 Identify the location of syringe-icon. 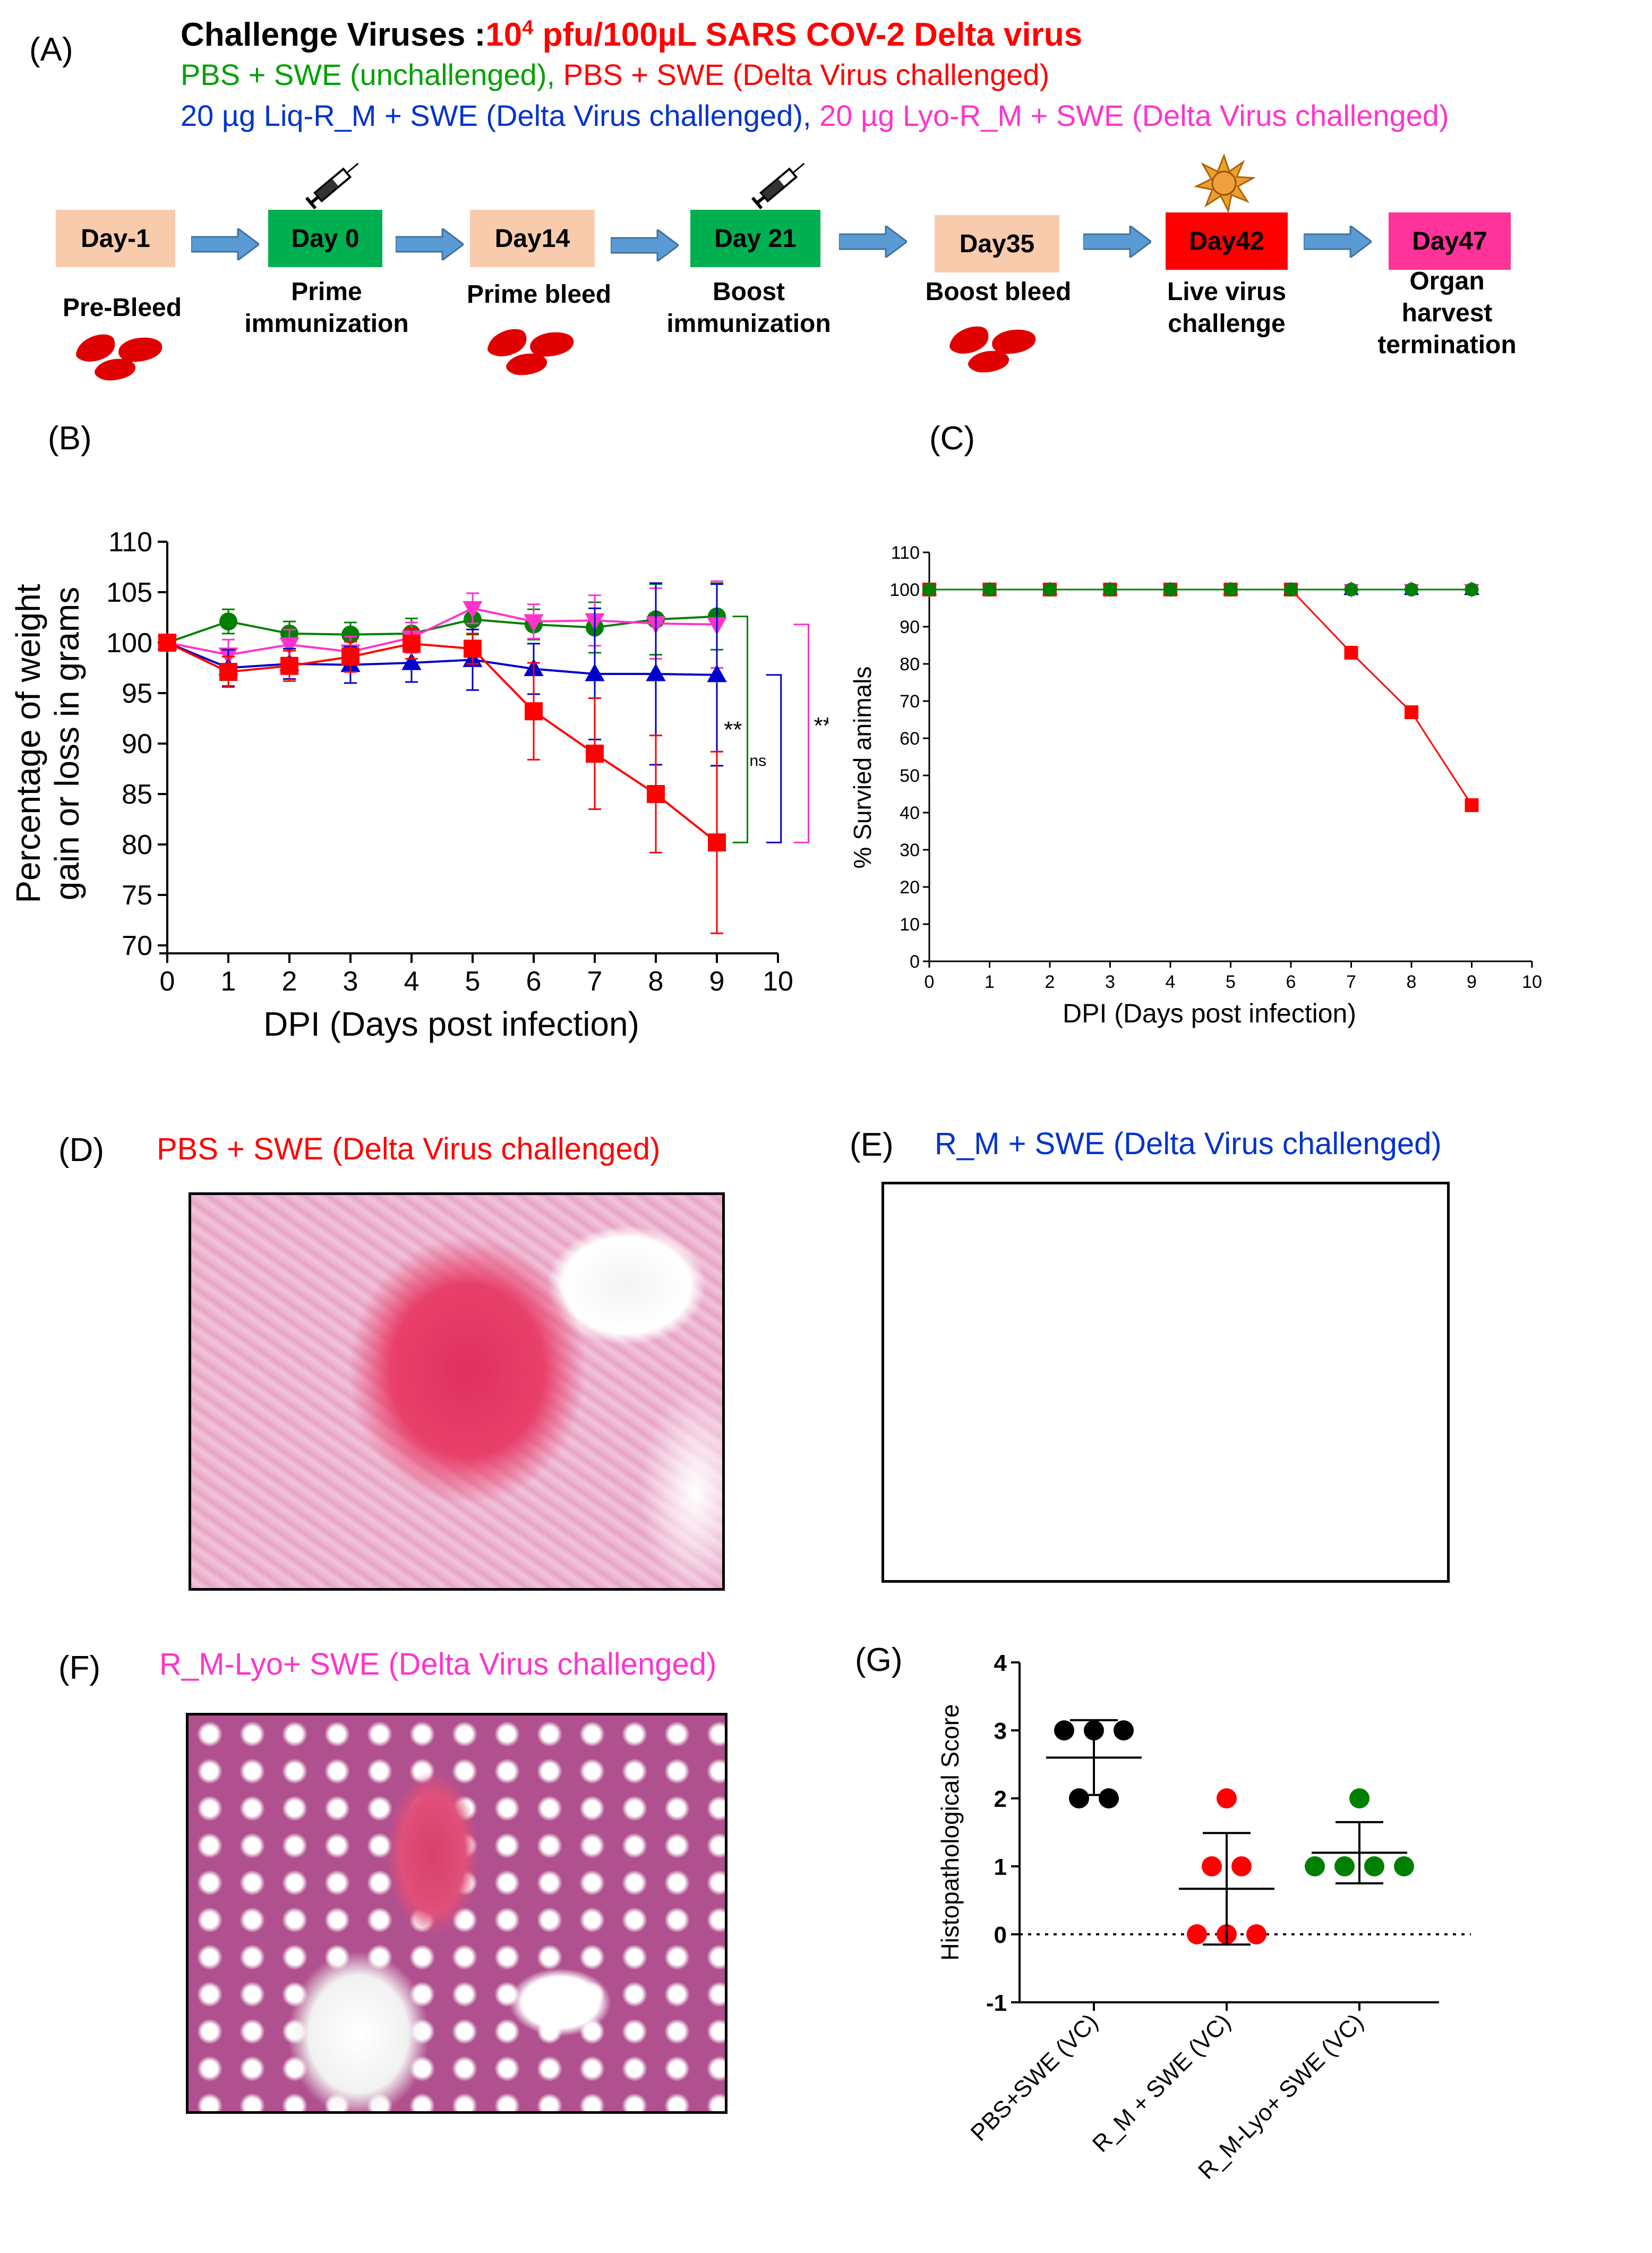
(778, 186).